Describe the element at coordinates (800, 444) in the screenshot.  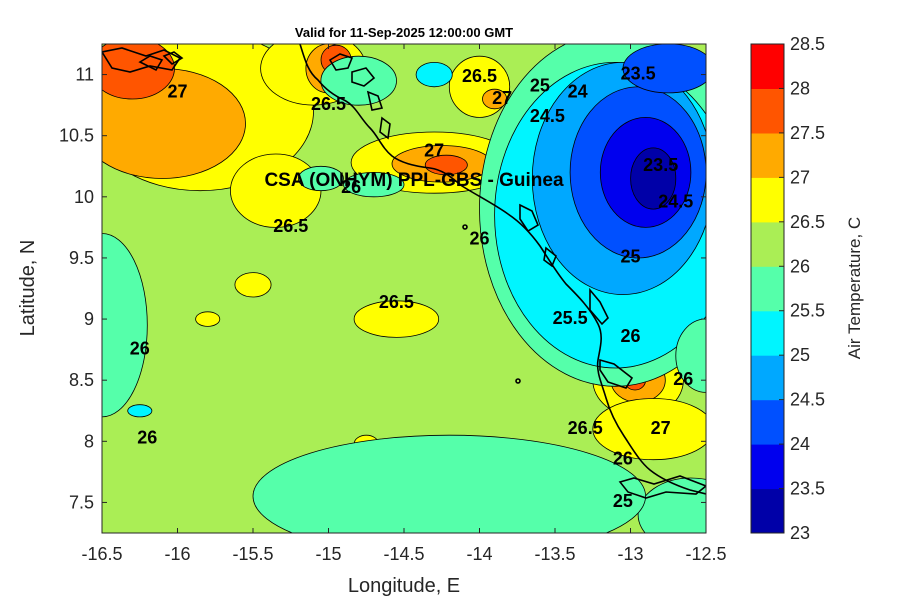
I see `colorbar-tick-label-2: 24` at that location.